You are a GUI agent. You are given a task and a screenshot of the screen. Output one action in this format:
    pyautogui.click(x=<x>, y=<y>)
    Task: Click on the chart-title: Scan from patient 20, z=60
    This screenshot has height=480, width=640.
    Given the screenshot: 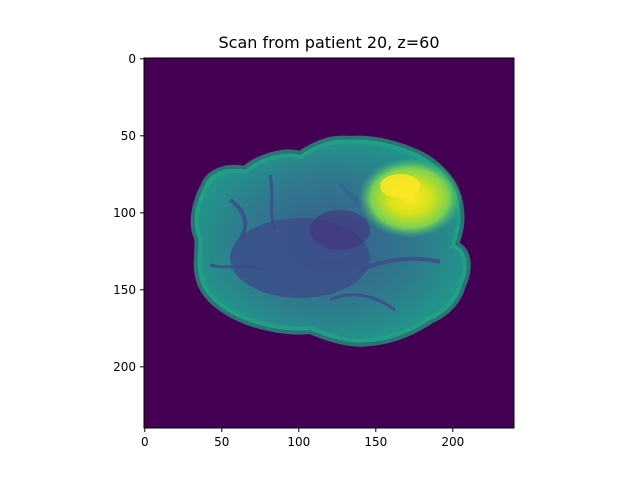 What is the action you would take?
    pyautogui.click(x=329, y=42)
    